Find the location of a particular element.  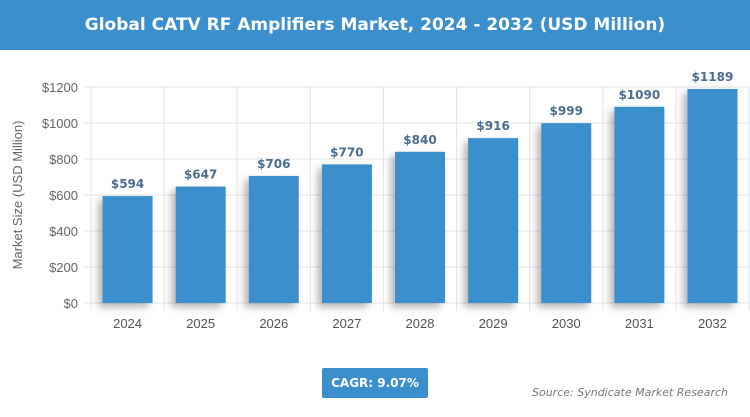

data-label: $647 is located at coordinates (200, 175).